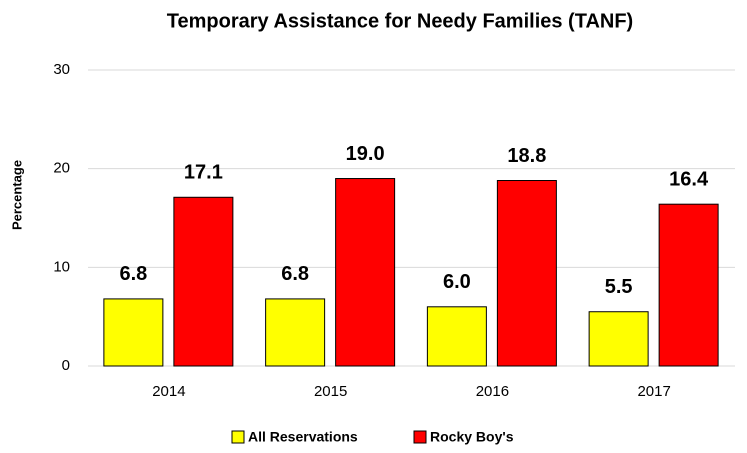  I want to click on y-tick-label: 10, so click(61, 266).